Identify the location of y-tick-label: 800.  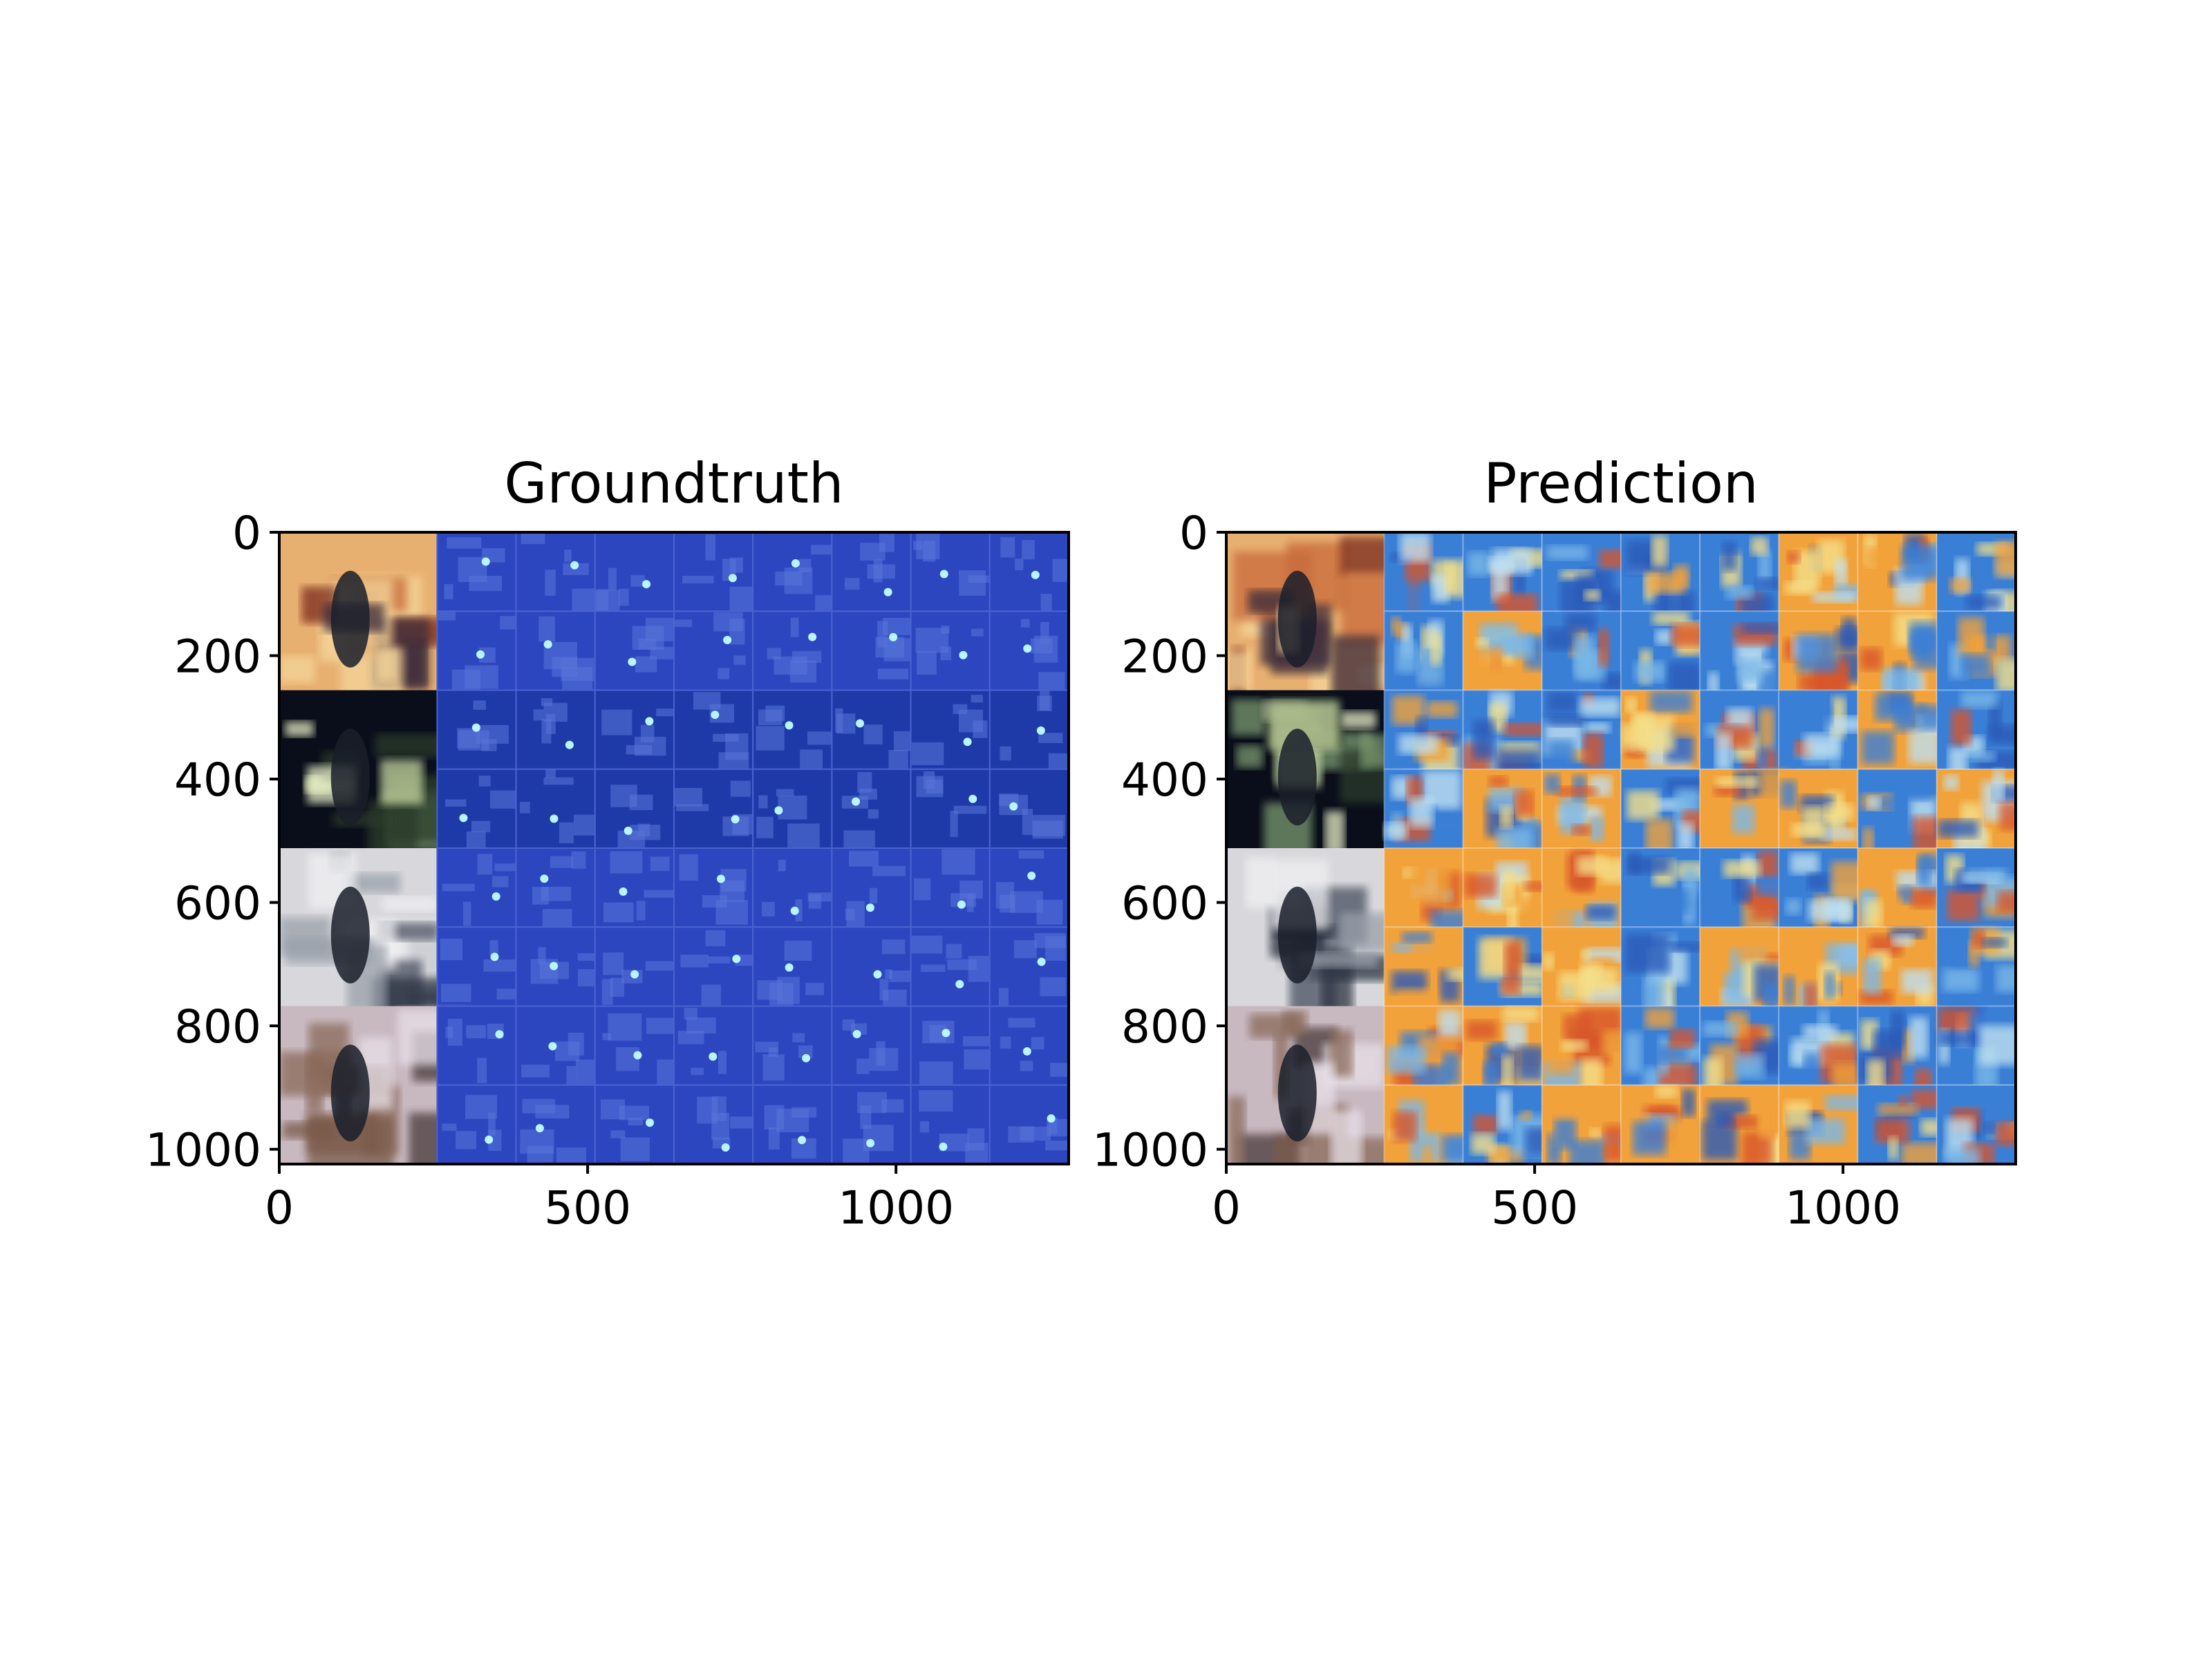
(1164, 1026).